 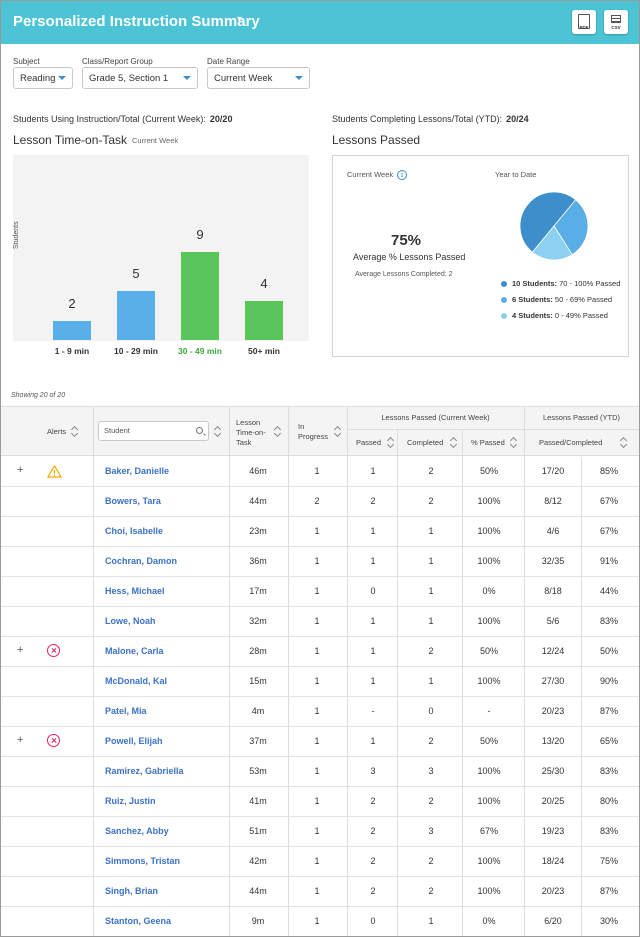 I want to click on table-row: Cochran, Damon 36m 1 1 1 100% 32/35 91%, so click(x=320, y=562).